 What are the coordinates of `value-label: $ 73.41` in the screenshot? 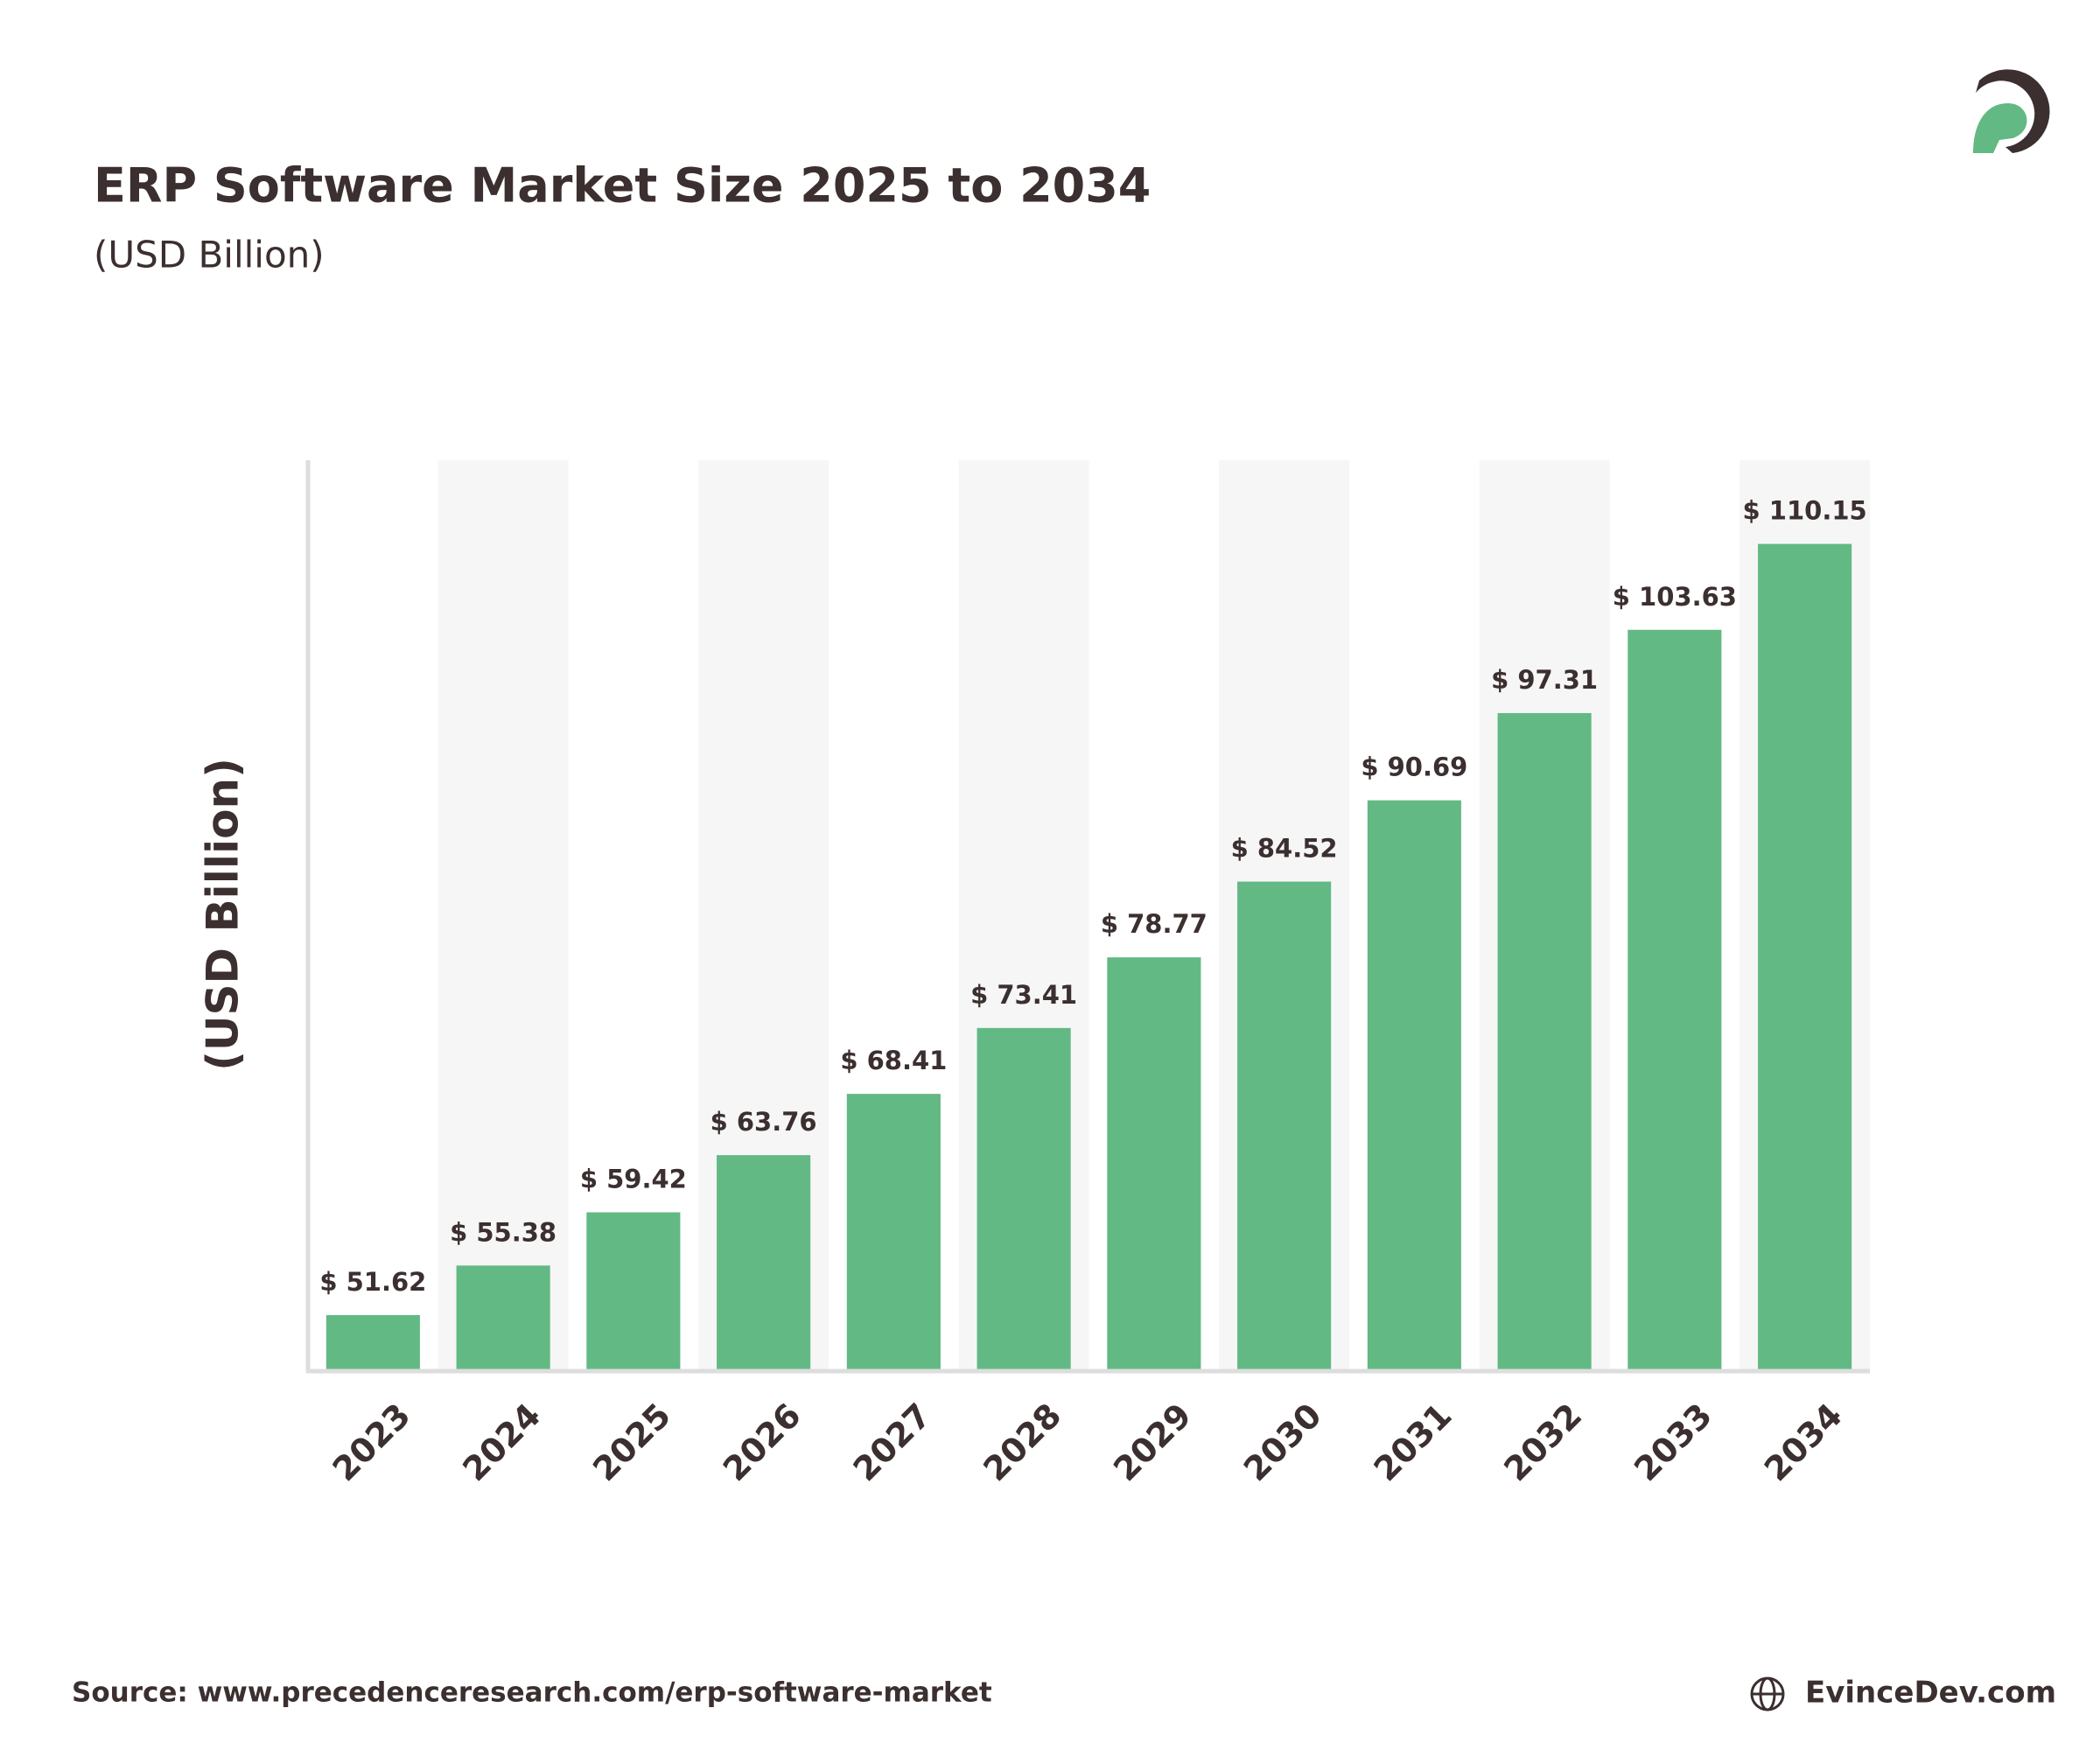 It's located at (1023, 995).